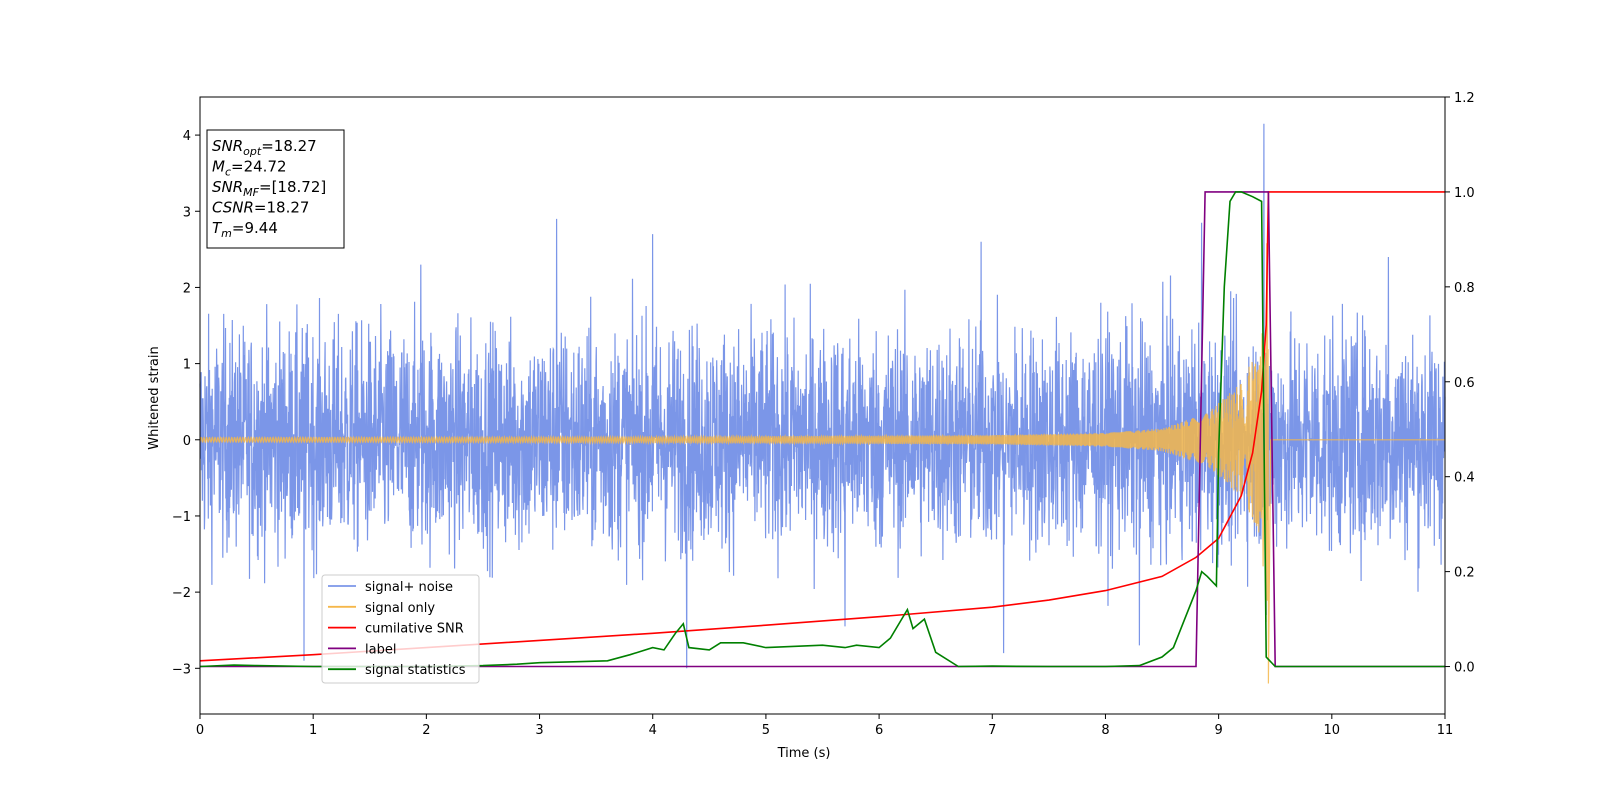 Image resolution: width=1600 pixels, height=800 pixels. What do you see at coordinates (1464, 668) in the screenshot?
I see `y2-tick-label: 0.0` at bounding box center [1464, 668].